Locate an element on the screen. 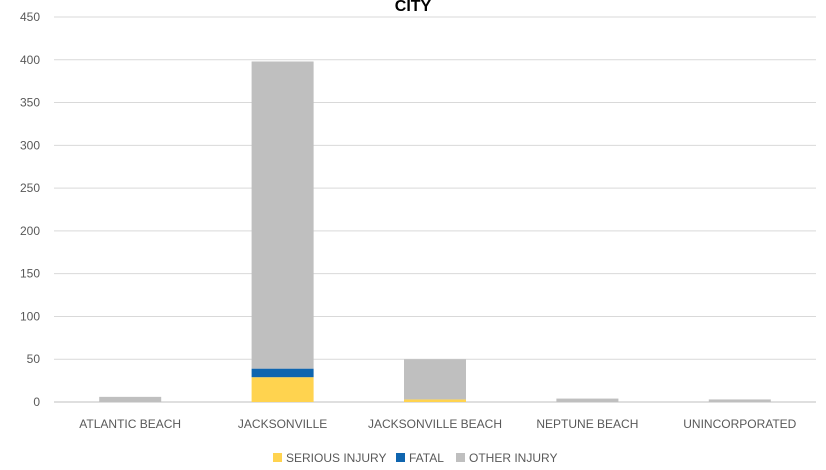 This screenshot has height=470, width=826. legend: SERIOUS INJURY FATAL OTHER INJURY is located at coordinates (415, 458).